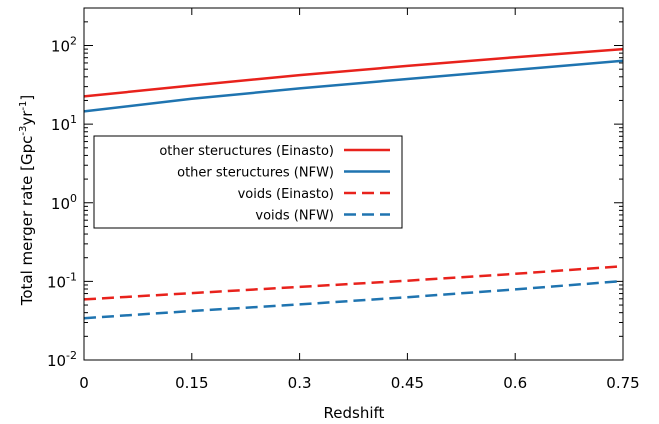  I want to click on y-axis-title: Total merger rate [Gpc-3yr-1], so click(27, 201).